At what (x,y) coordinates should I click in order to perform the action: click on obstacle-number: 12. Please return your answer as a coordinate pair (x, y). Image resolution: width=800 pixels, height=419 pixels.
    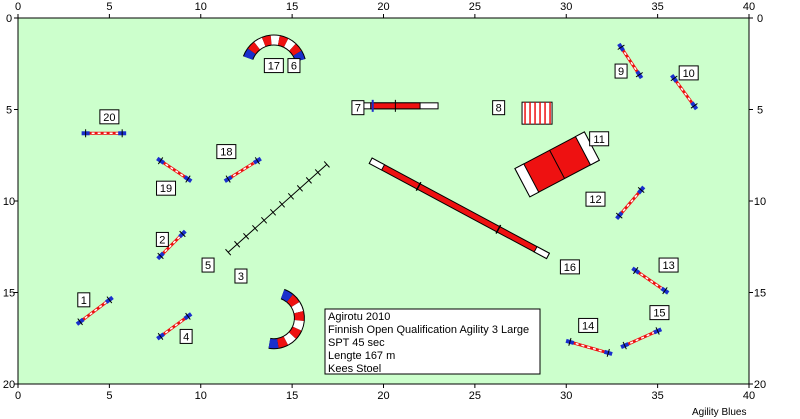
    Looking at the image, I should click on (595, 200).